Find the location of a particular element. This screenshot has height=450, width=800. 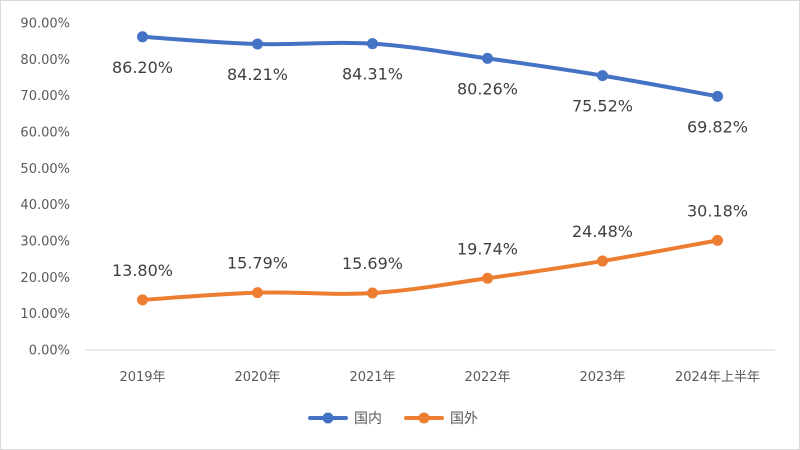

x-tick-label: 2021年 is located at coordinates (372, 377).